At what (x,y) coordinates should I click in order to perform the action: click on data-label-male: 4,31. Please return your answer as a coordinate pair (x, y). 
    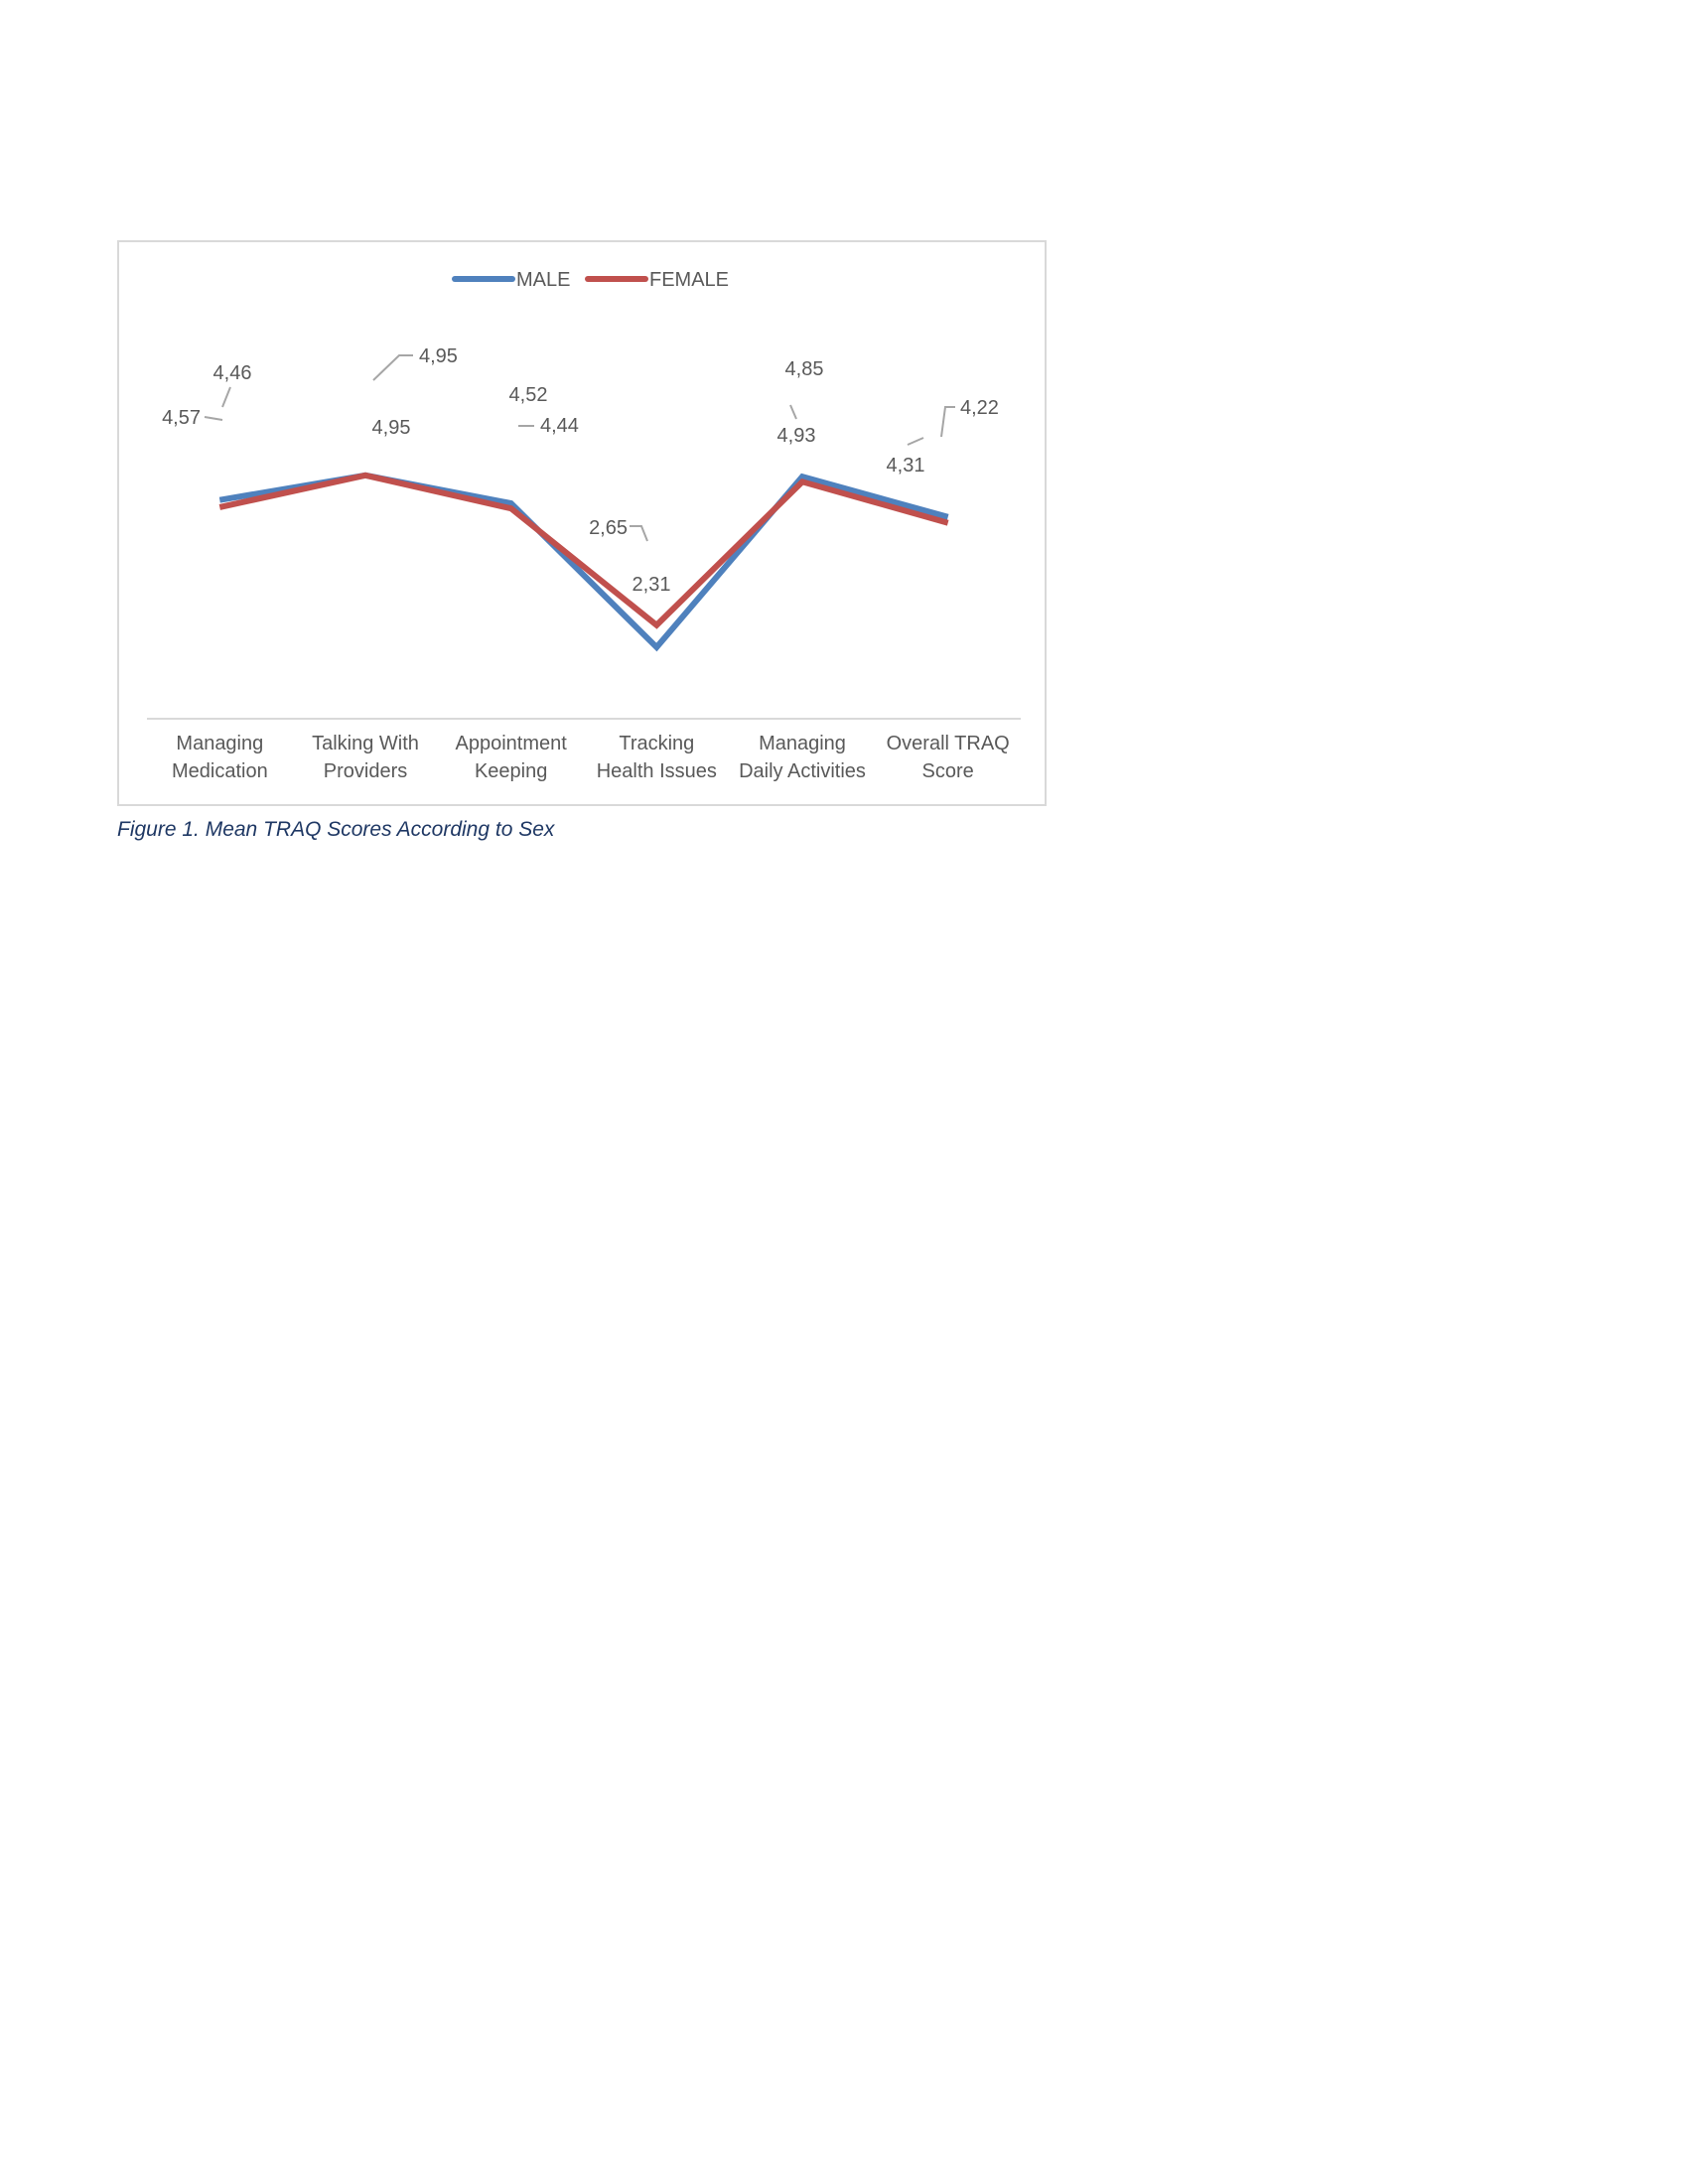
    Looking at the image, I should click on (906, 466).